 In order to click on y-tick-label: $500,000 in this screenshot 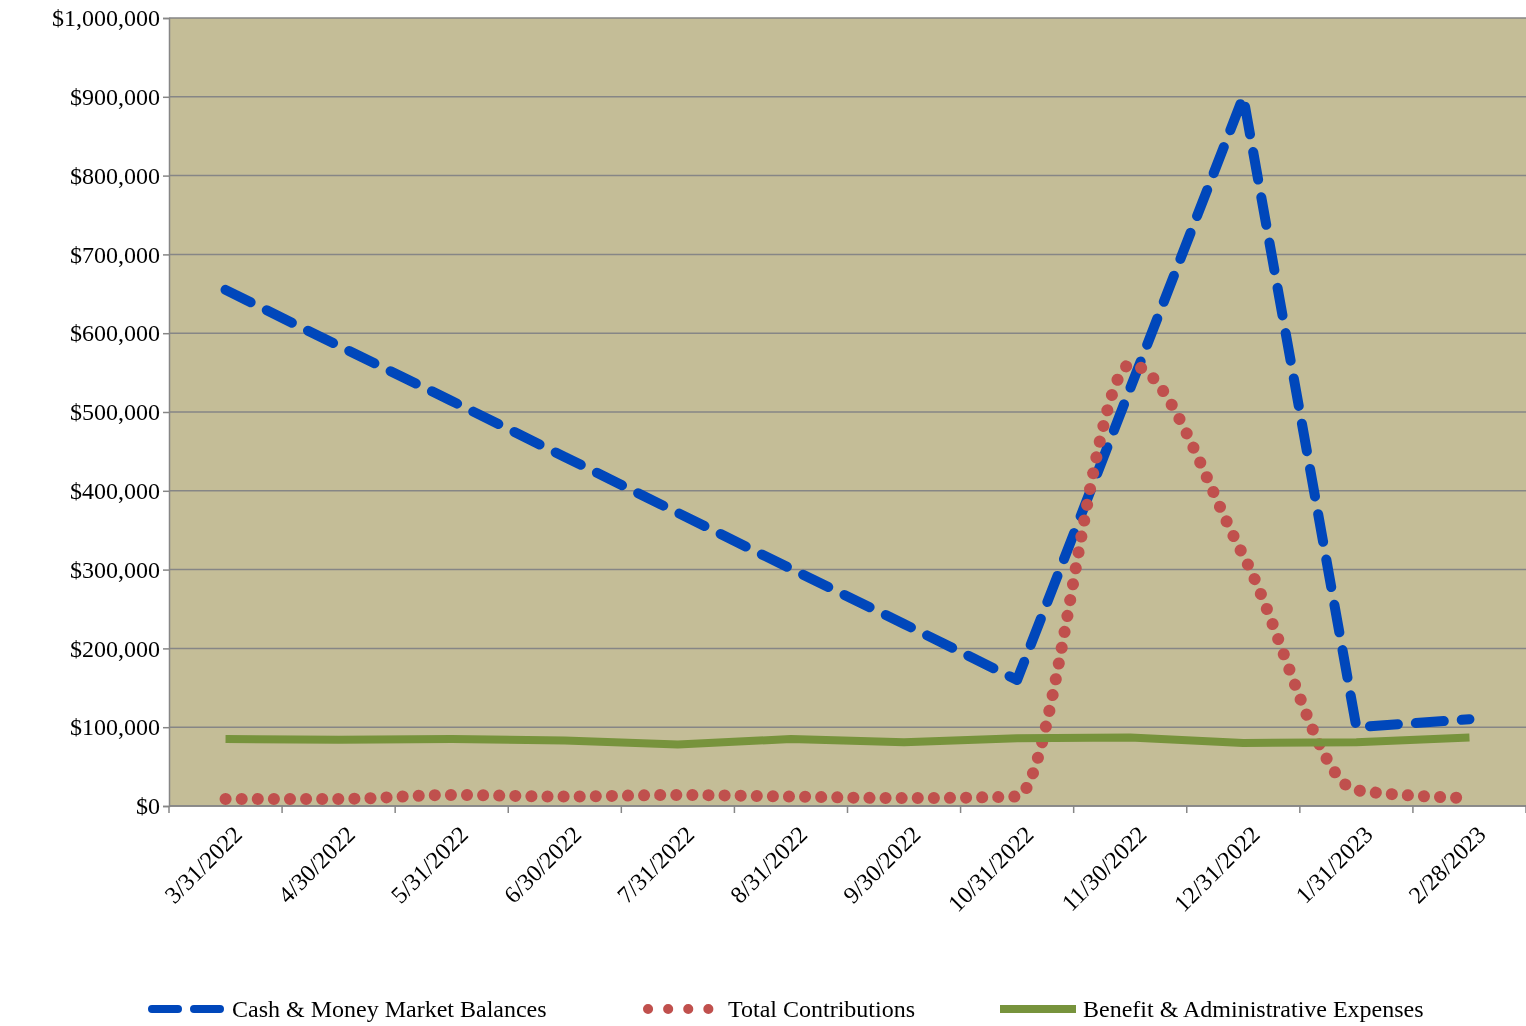, I will do `click(115, 412)`.